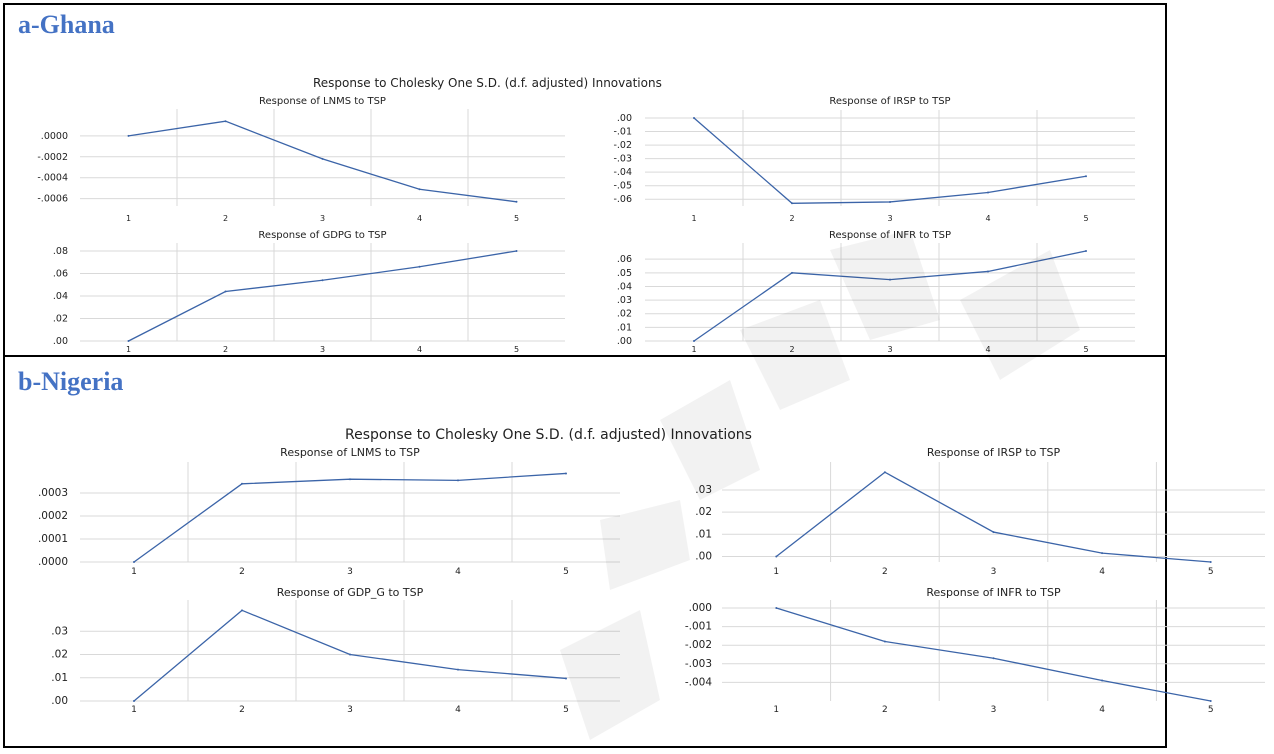  Describe the element at coordinates (53, 493) in the screenshot. I see `y-tick-label: .0003` at that location.